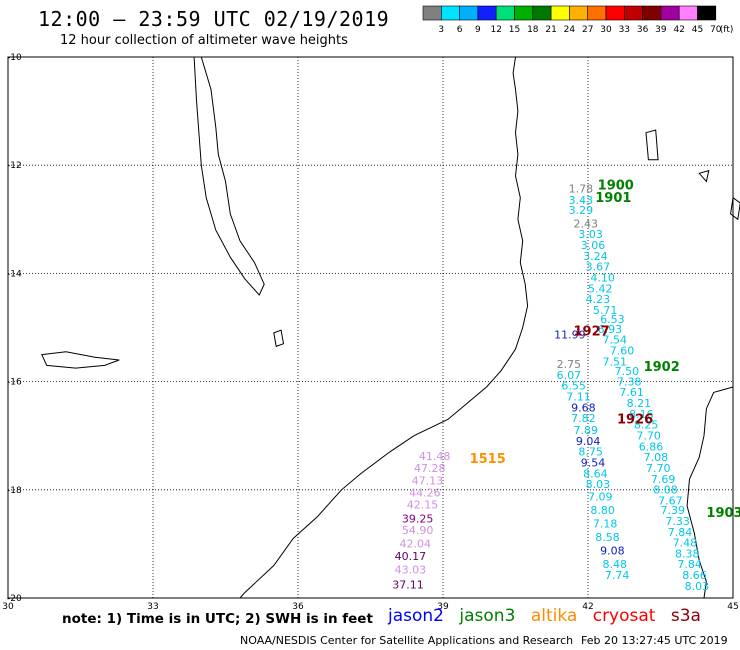 This screenshot has height=650, width=740. Describe the element at coordinates (14, 599) in the screenshot. I see `lat-tick-label: -20` at that location.